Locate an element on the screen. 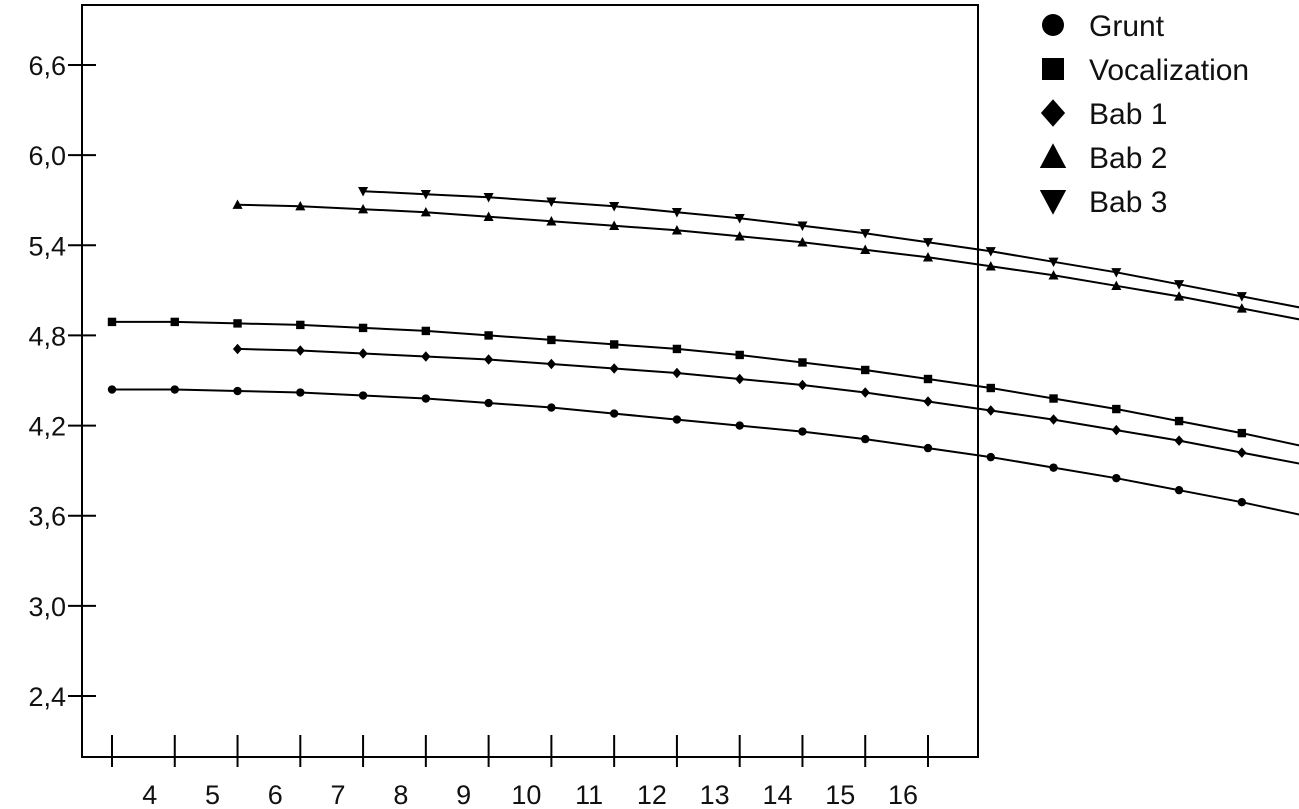 The image size is (1299, 809). x-tick-label: 16 is located at coordinates (903, 794).